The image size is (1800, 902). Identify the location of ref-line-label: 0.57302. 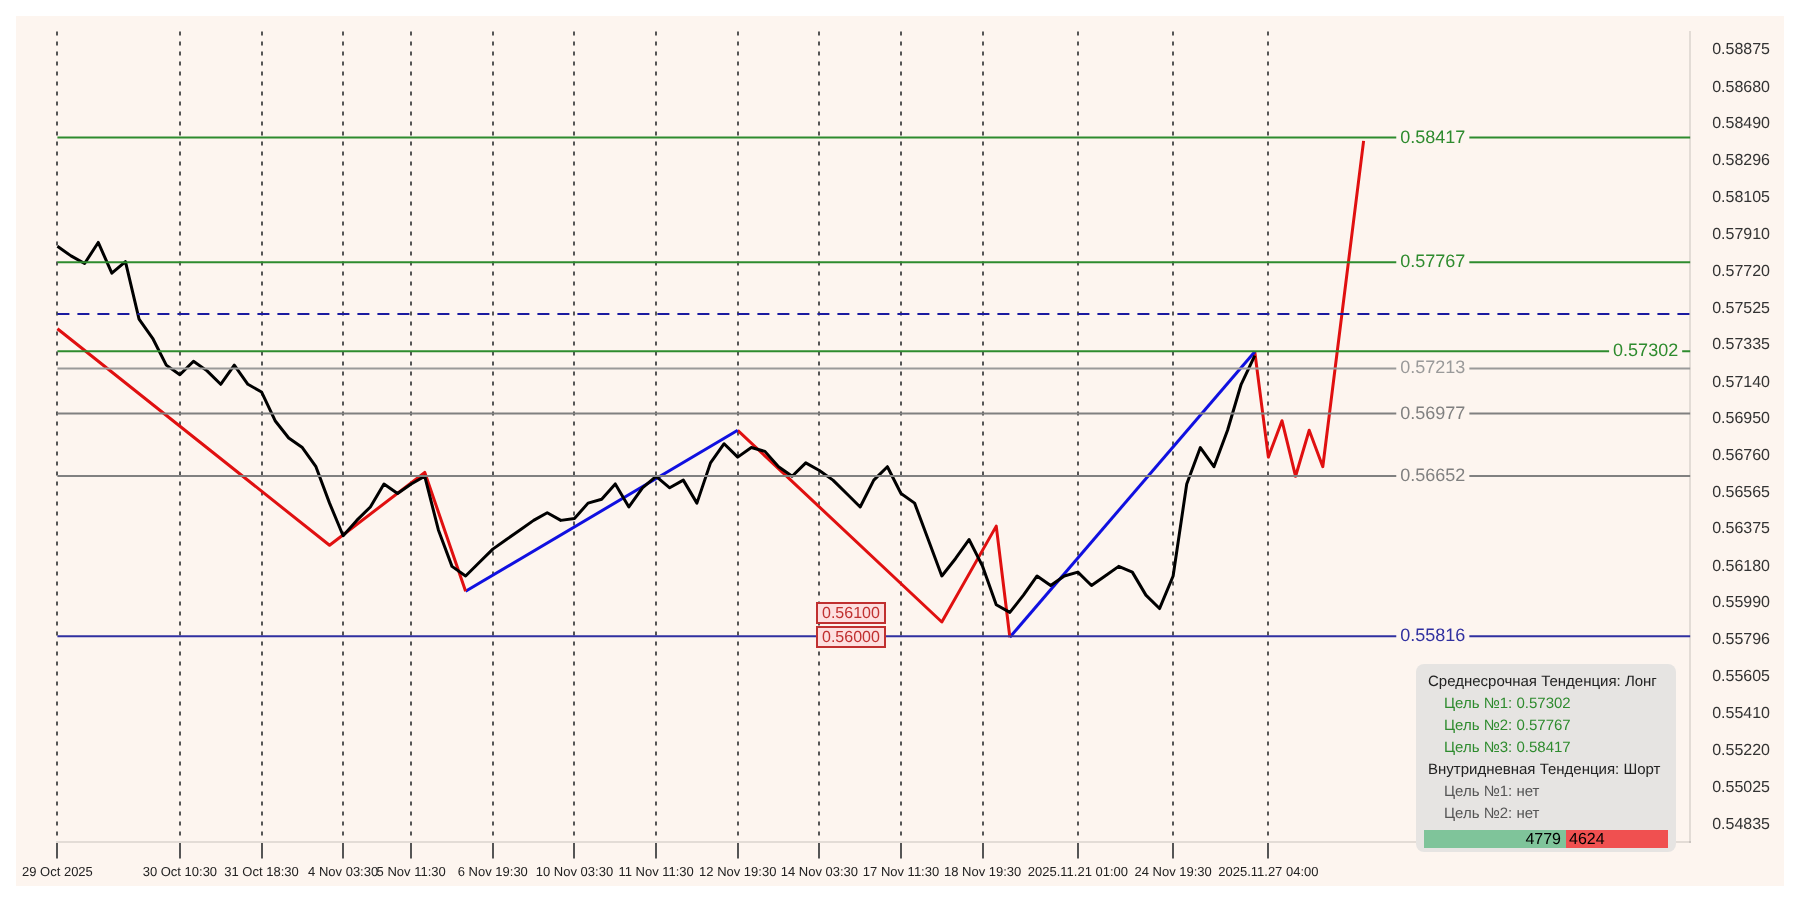
(1646, 350).